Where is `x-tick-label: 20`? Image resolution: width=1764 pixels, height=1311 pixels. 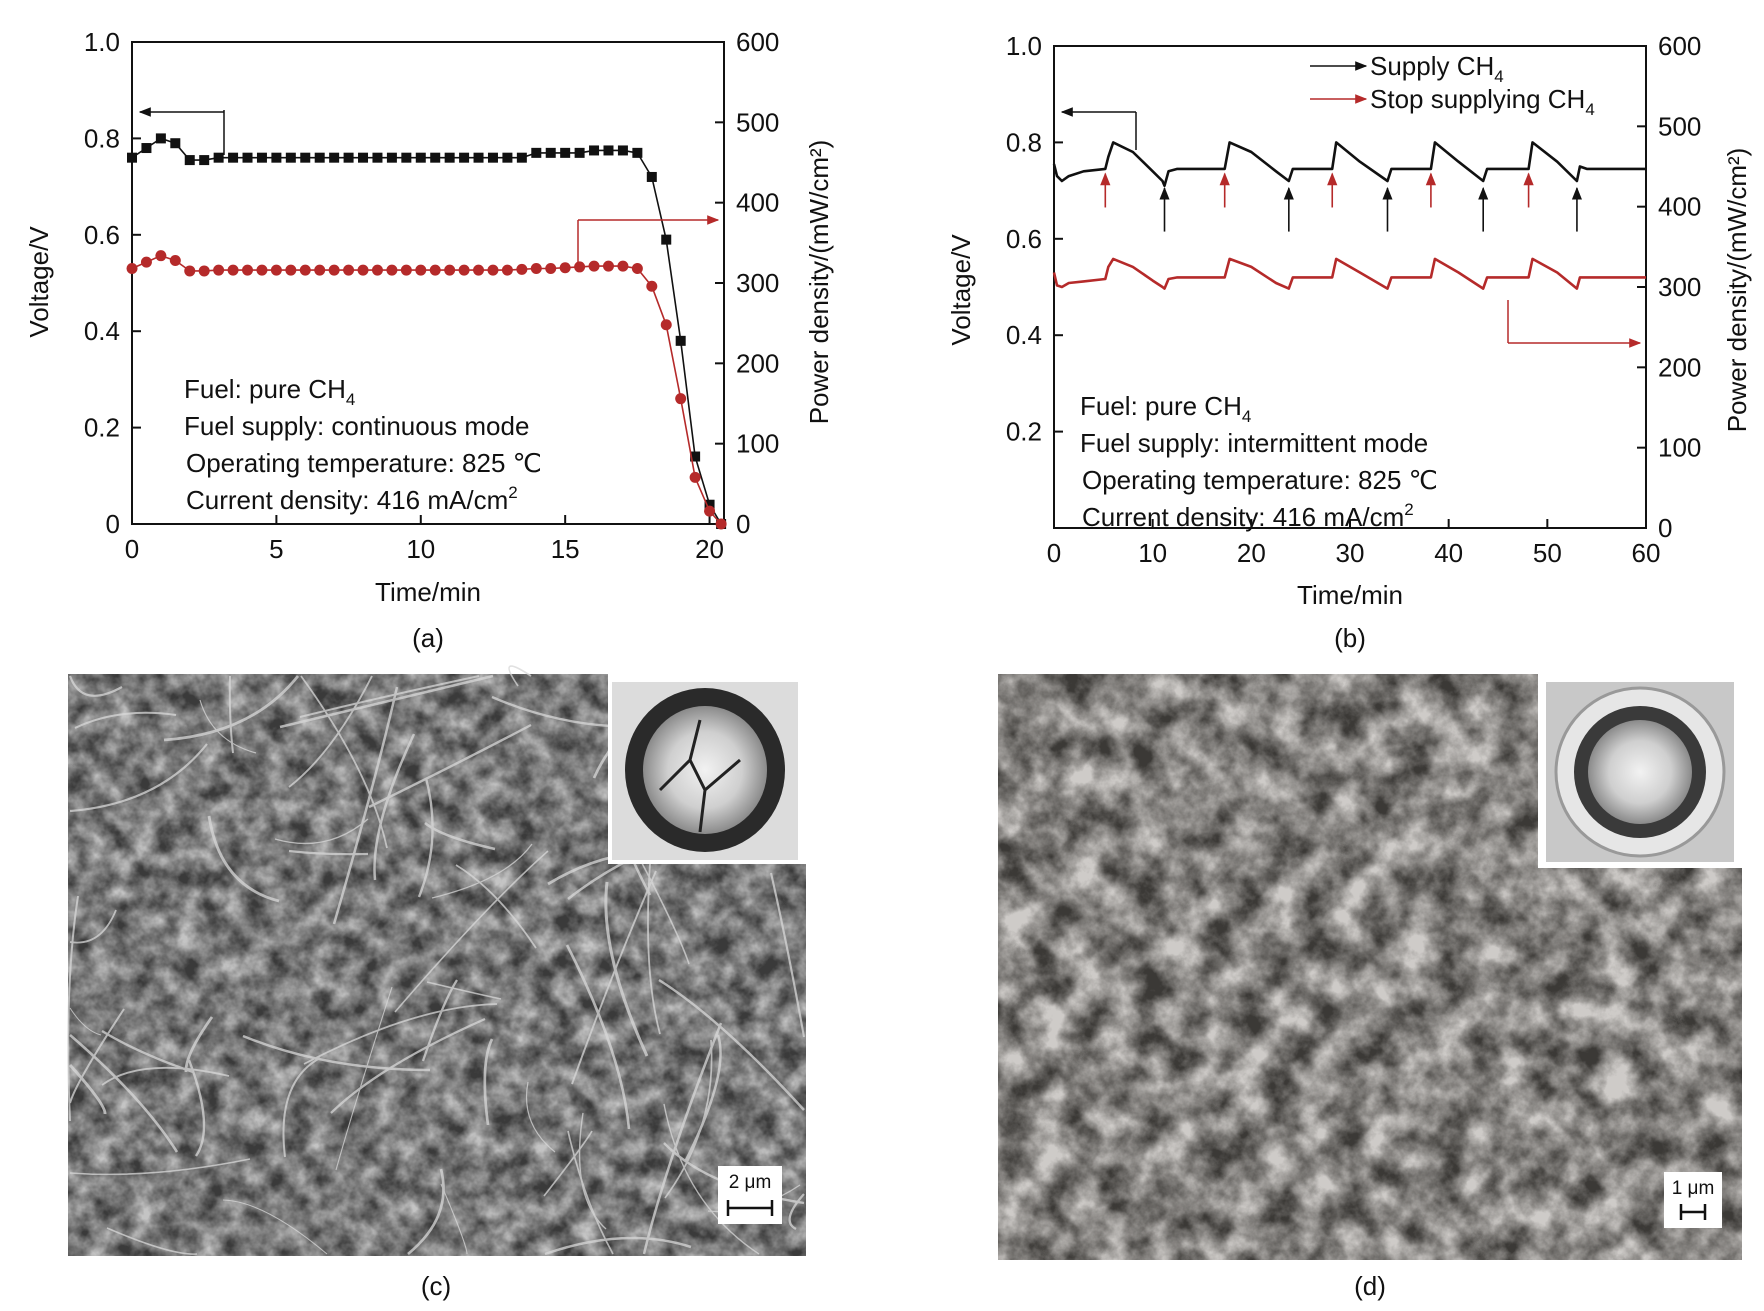
x-tick-label: 20 is located at coordinates (1251, 553).